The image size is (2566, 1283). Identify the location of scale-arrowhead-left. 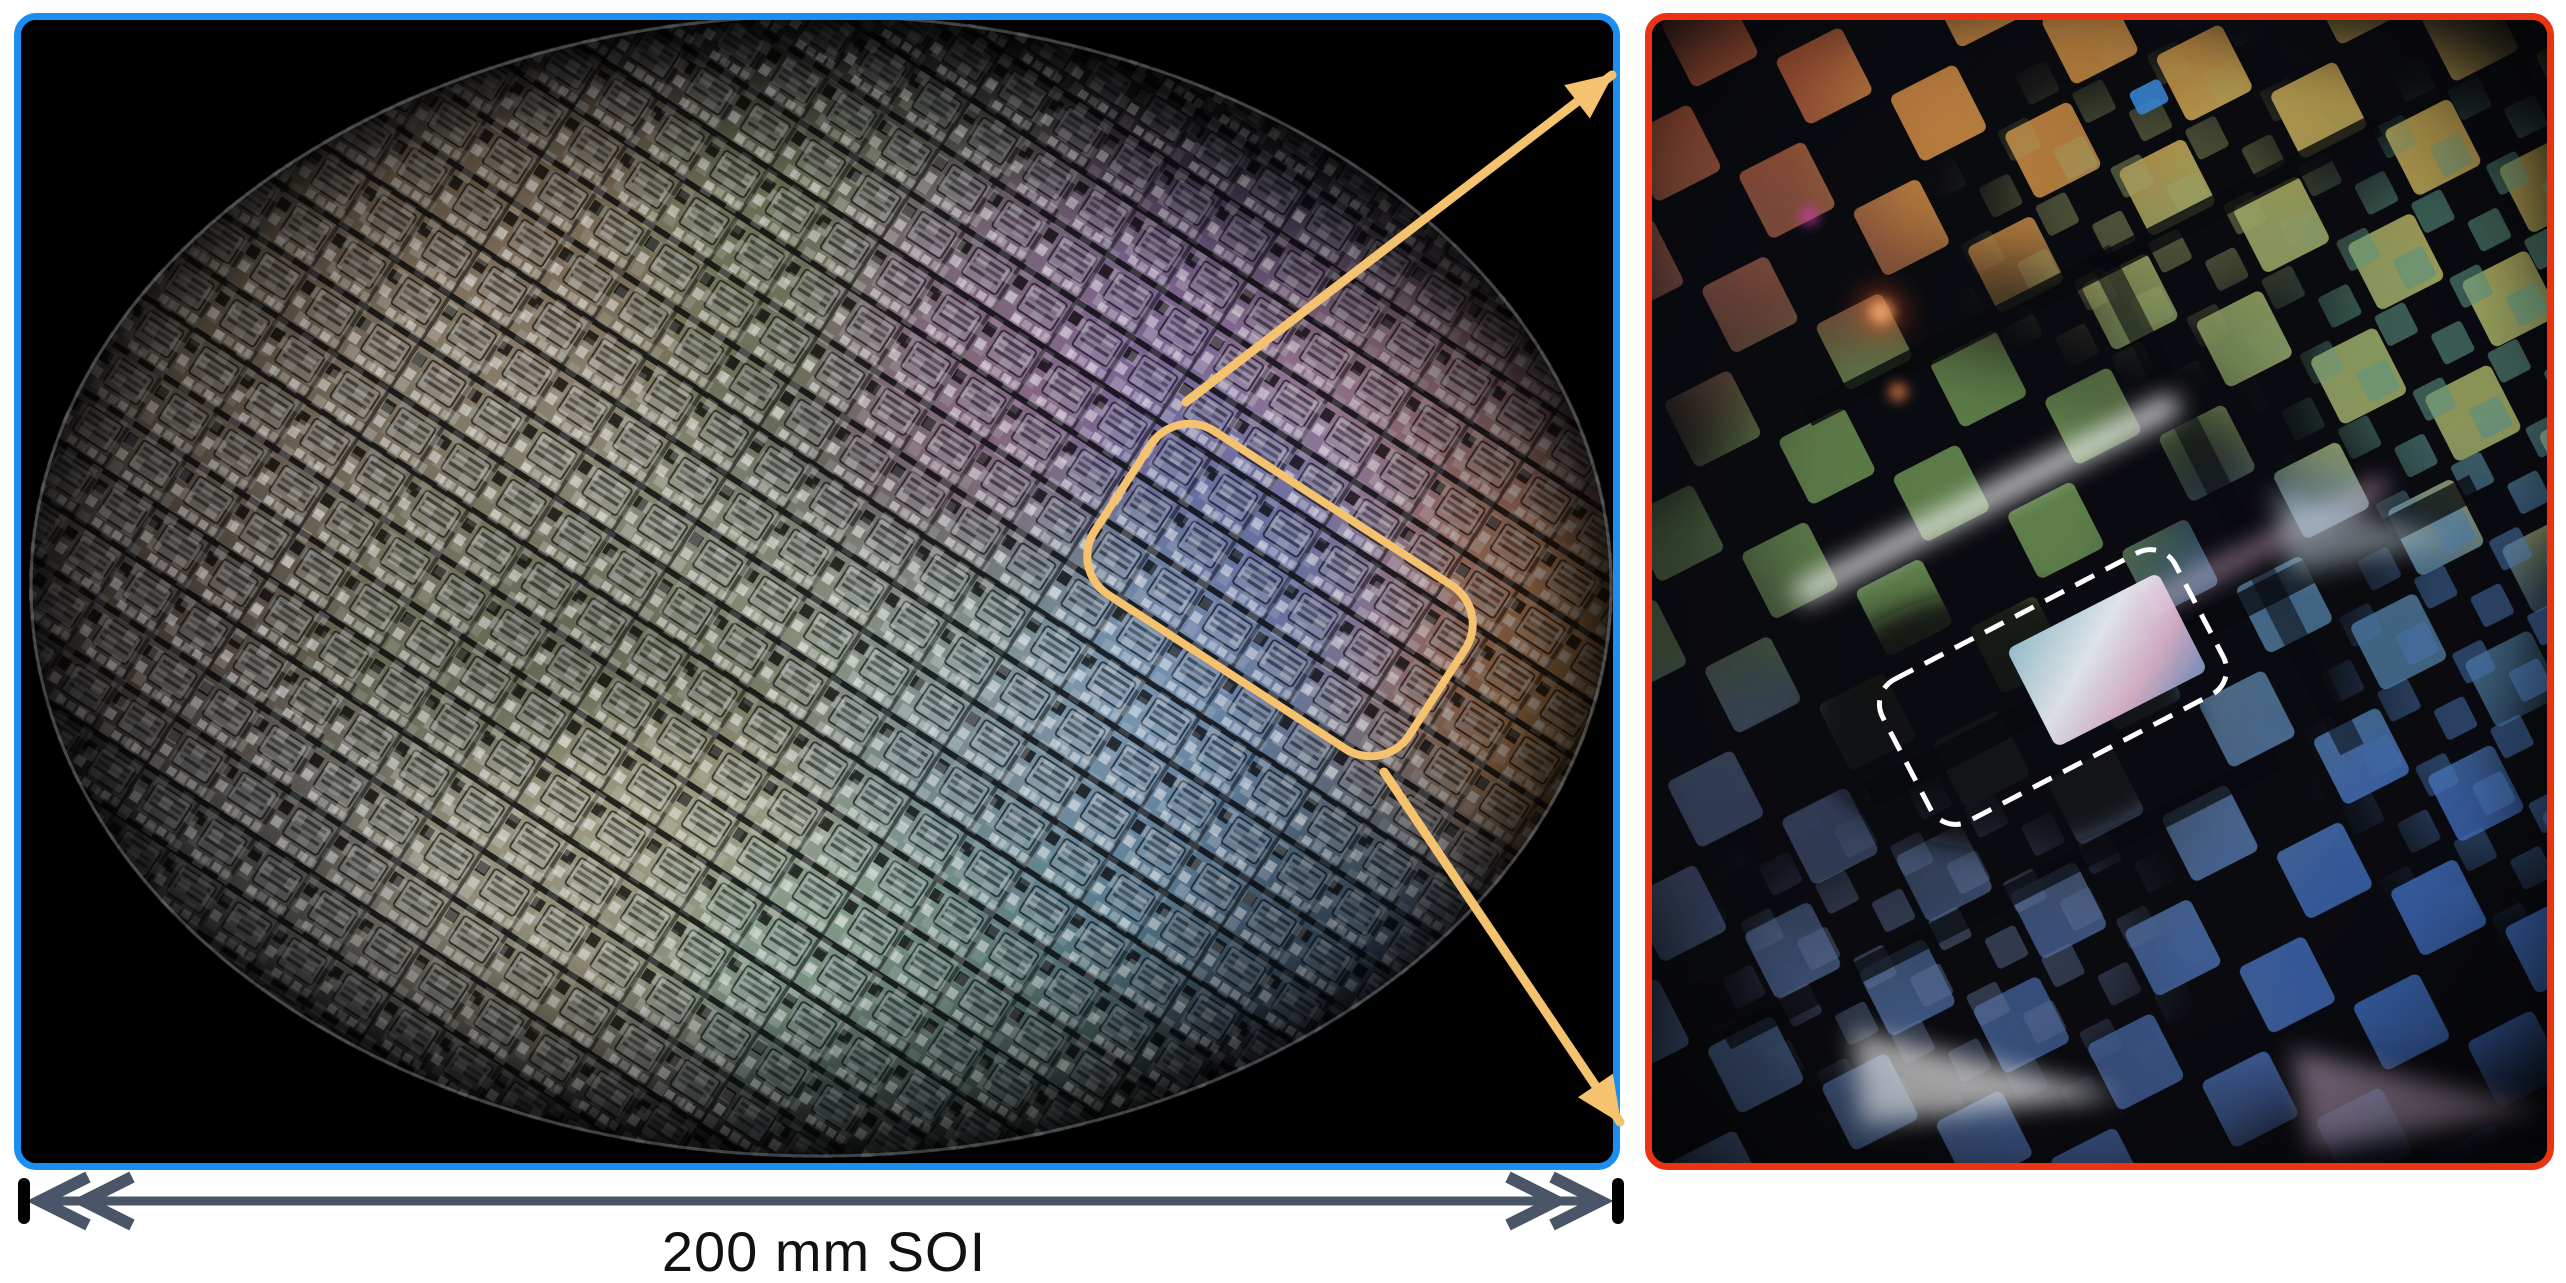
(58, 1201).